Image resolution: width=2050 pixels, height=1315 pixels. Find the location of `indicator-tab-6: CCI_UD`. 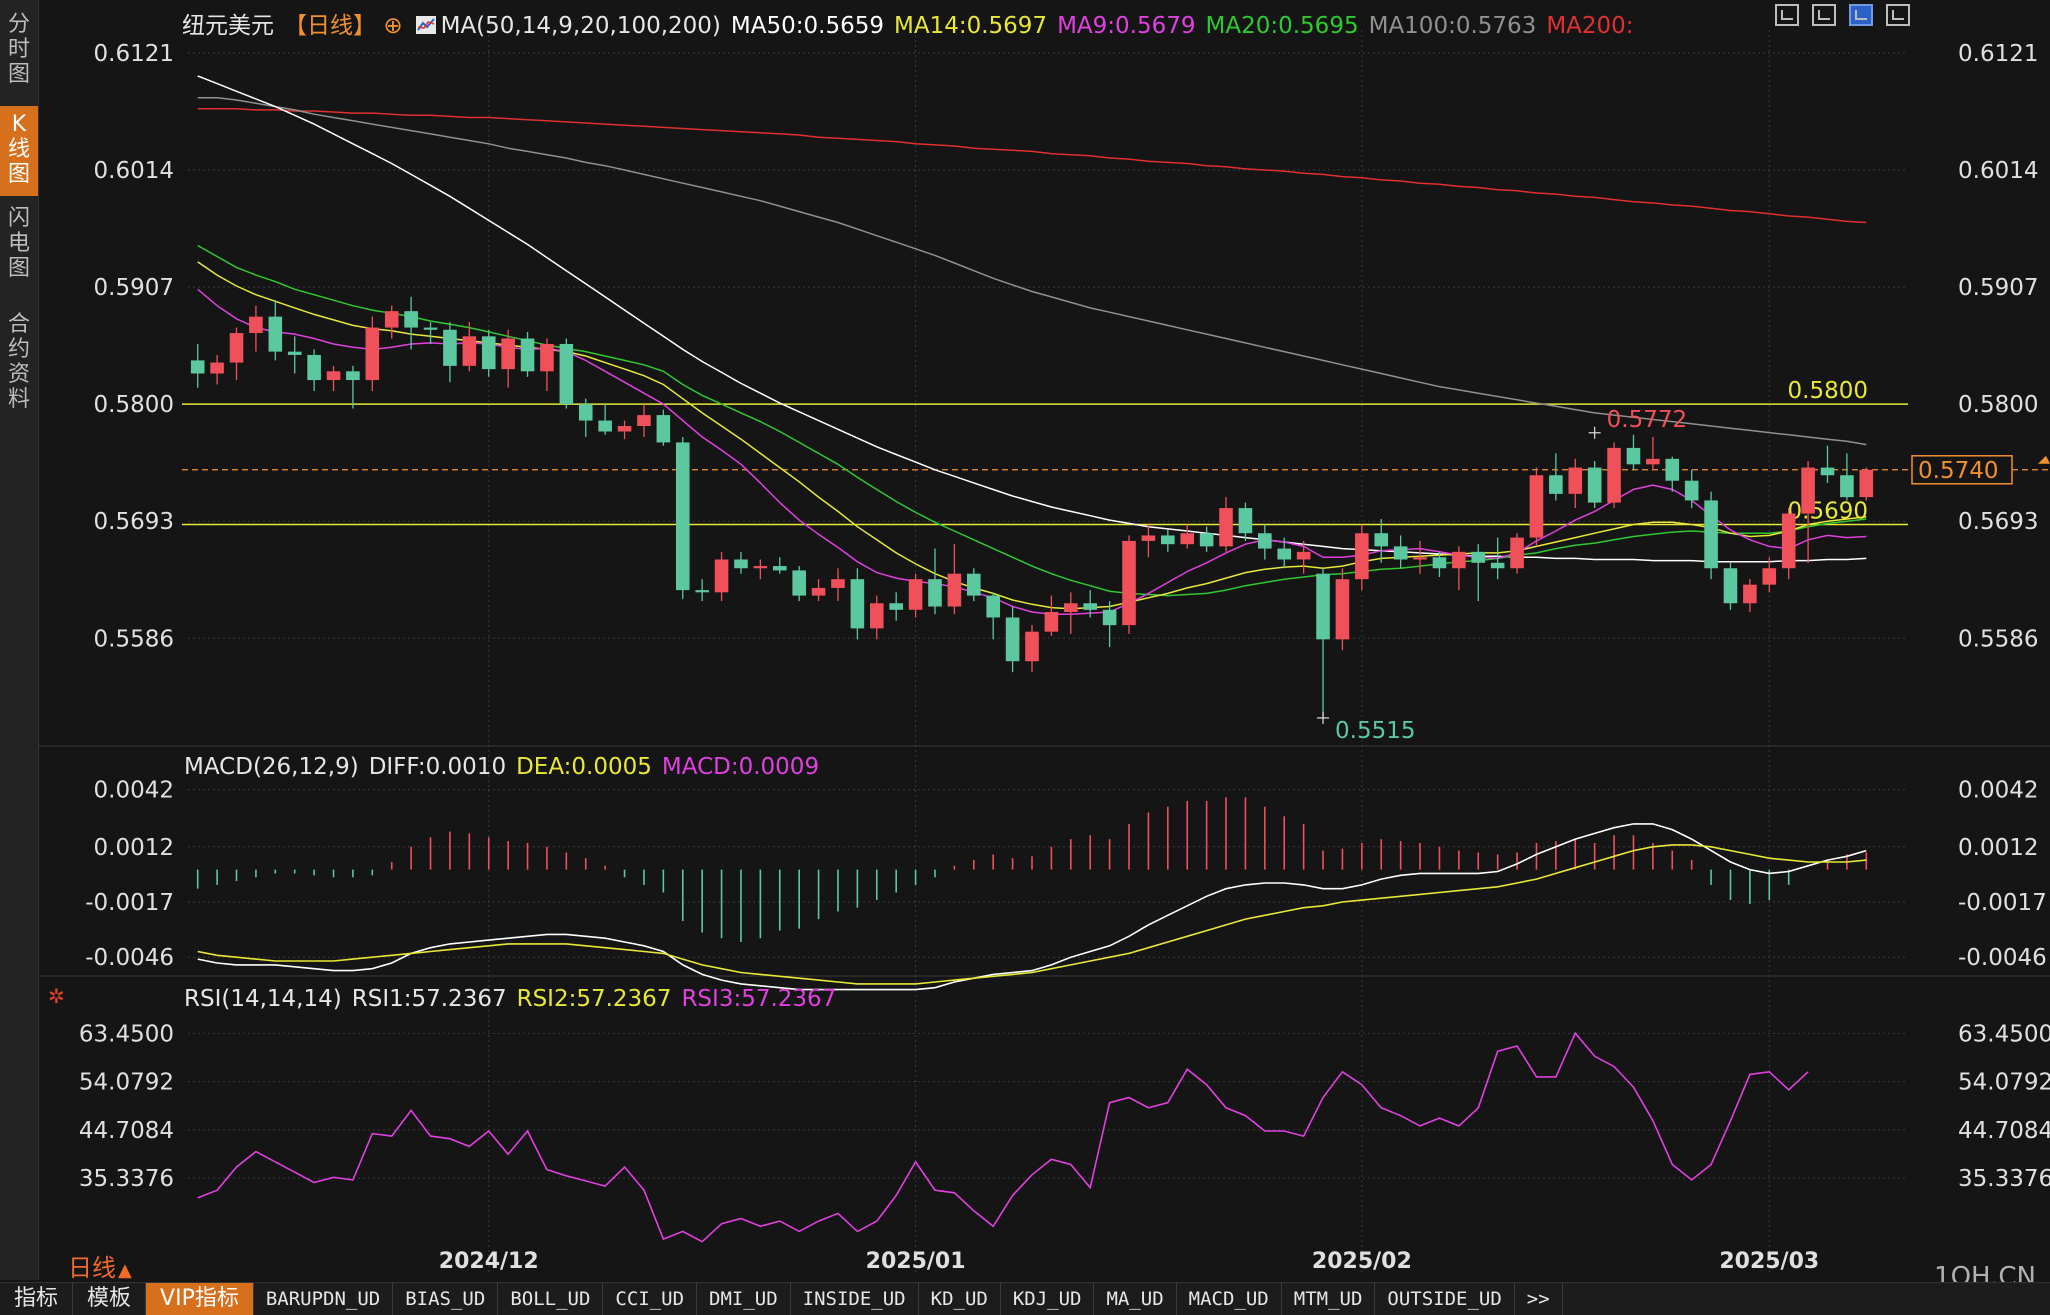

indicator-tab-6: CCI_UD is located at coordinates (650, 1299).